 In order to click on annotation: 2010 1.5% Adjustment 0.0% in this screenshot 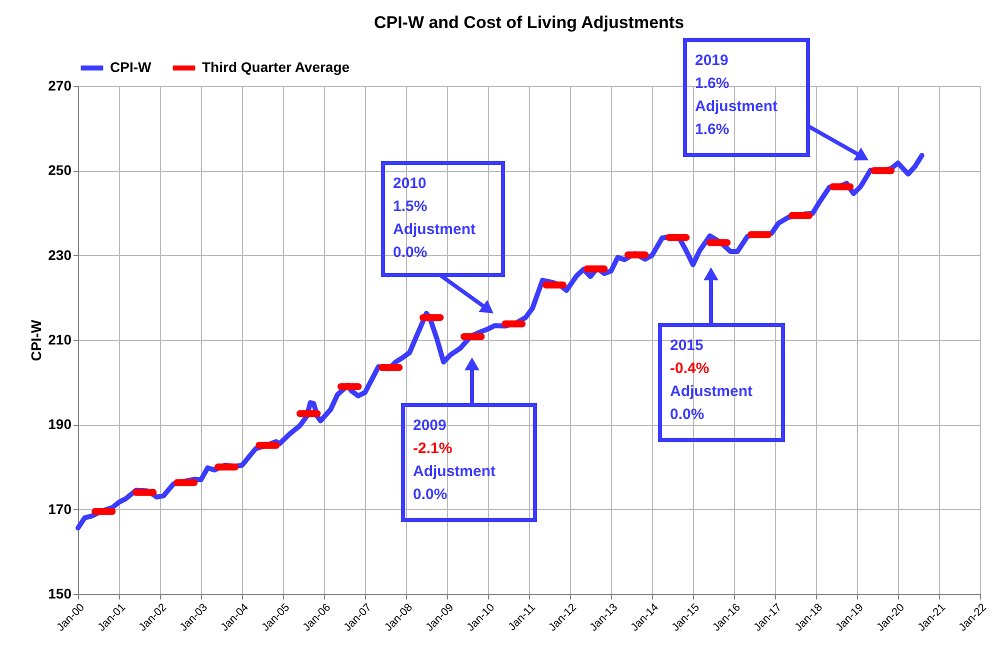, I will do `click(434, 218)`.